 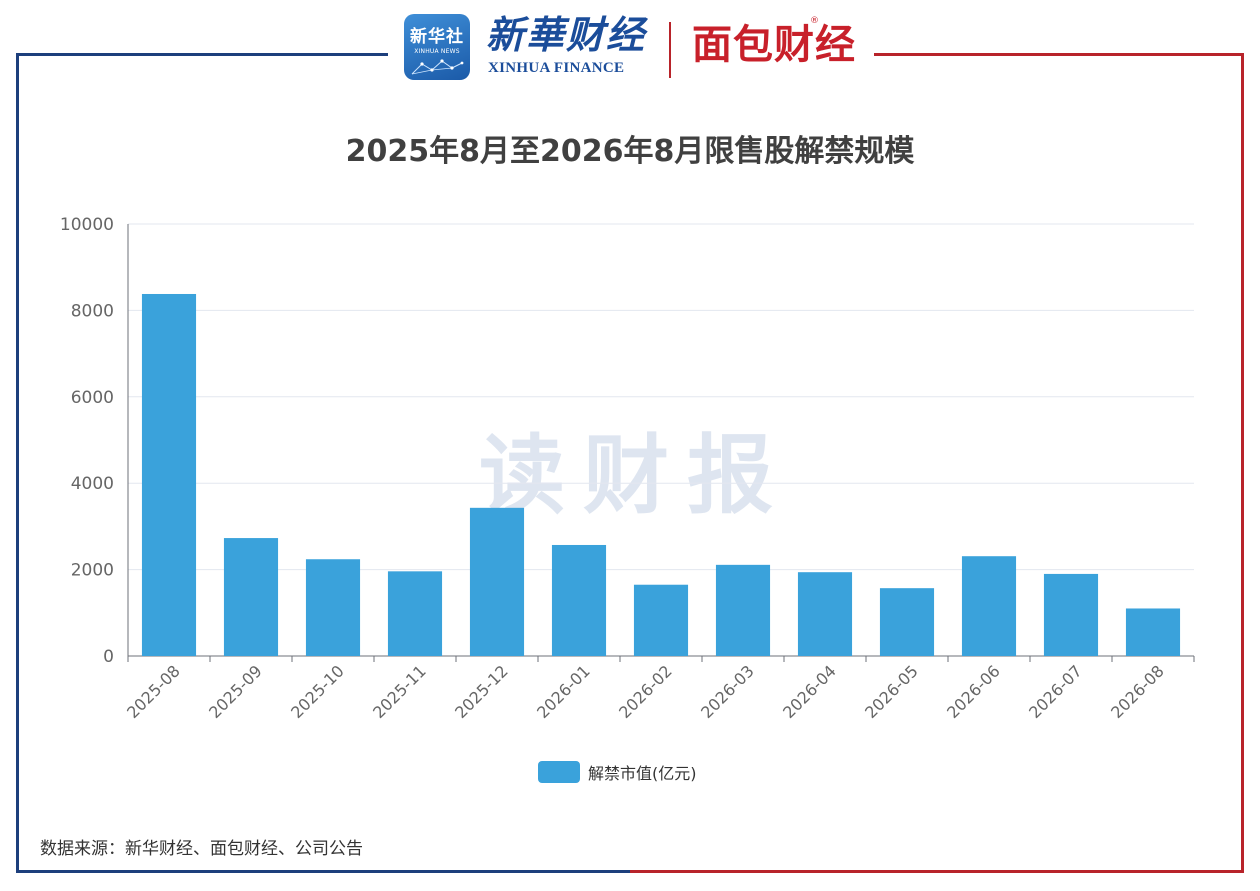 What do you see at coordinates (1242, 463) in the screenshot?
I see `frame-right-line` at bounding box center [1242, 463].